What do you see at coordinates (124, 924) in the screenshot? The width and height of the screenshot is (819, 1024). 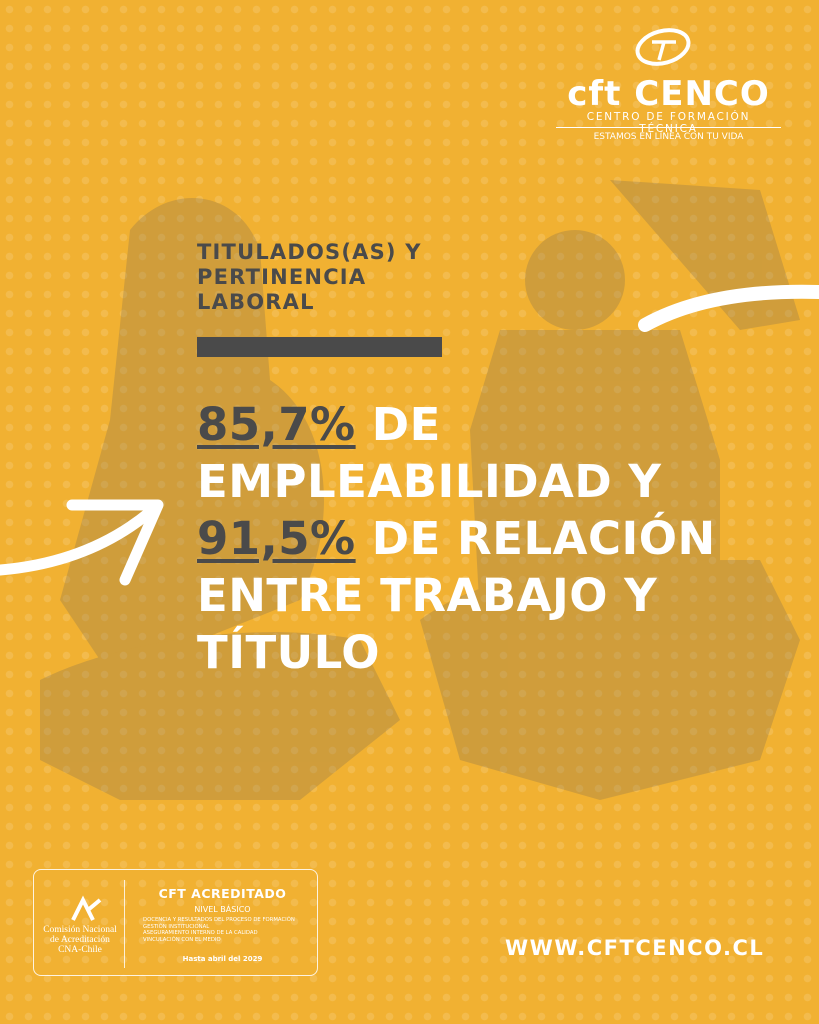 I see `accreditation-divider` at bounding box center [124, 924].